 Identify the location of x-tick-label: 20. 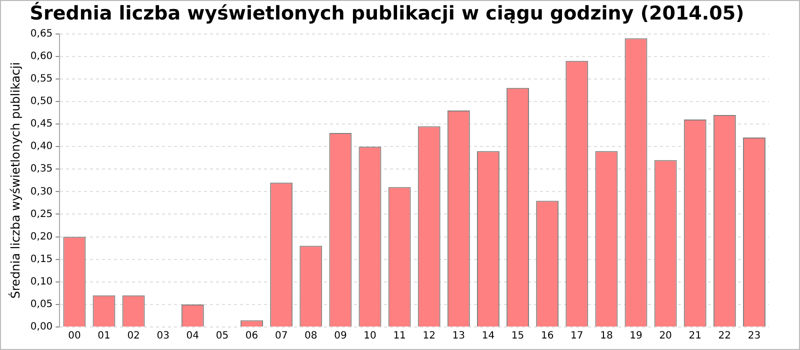
(665, 336).